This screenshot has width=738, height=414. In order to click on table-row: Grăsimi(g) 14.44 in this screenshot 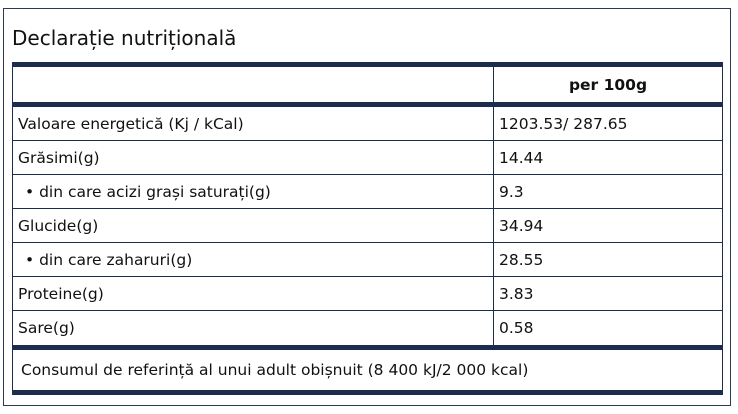, I will do `click(367, 158)`.